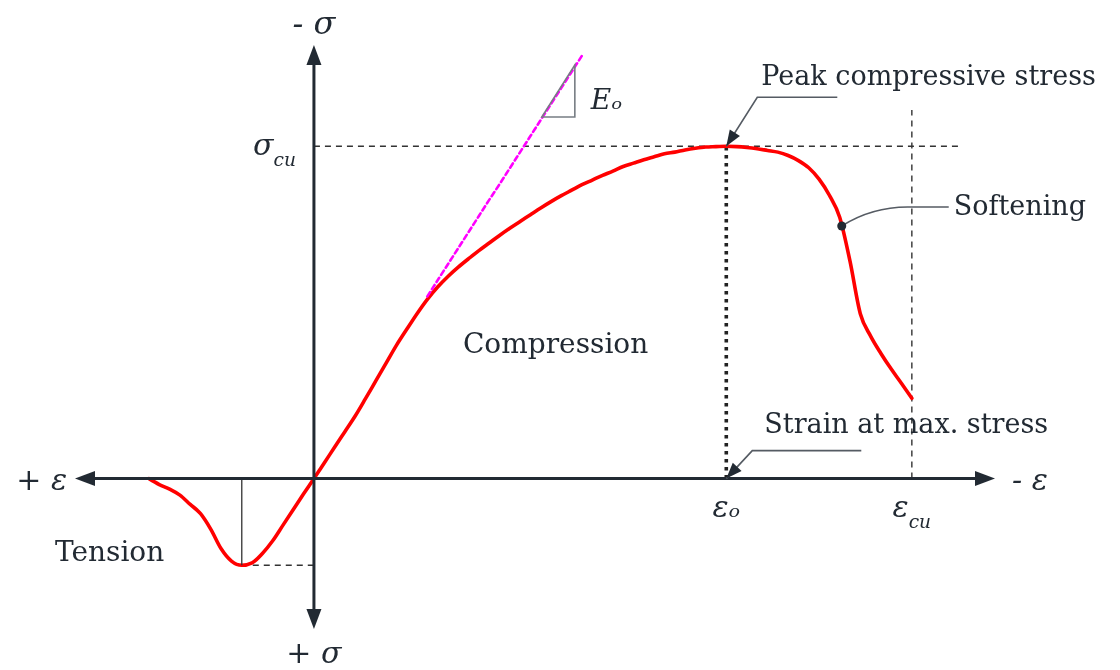  I want to click on annotation: Tension, so click(109, 551).